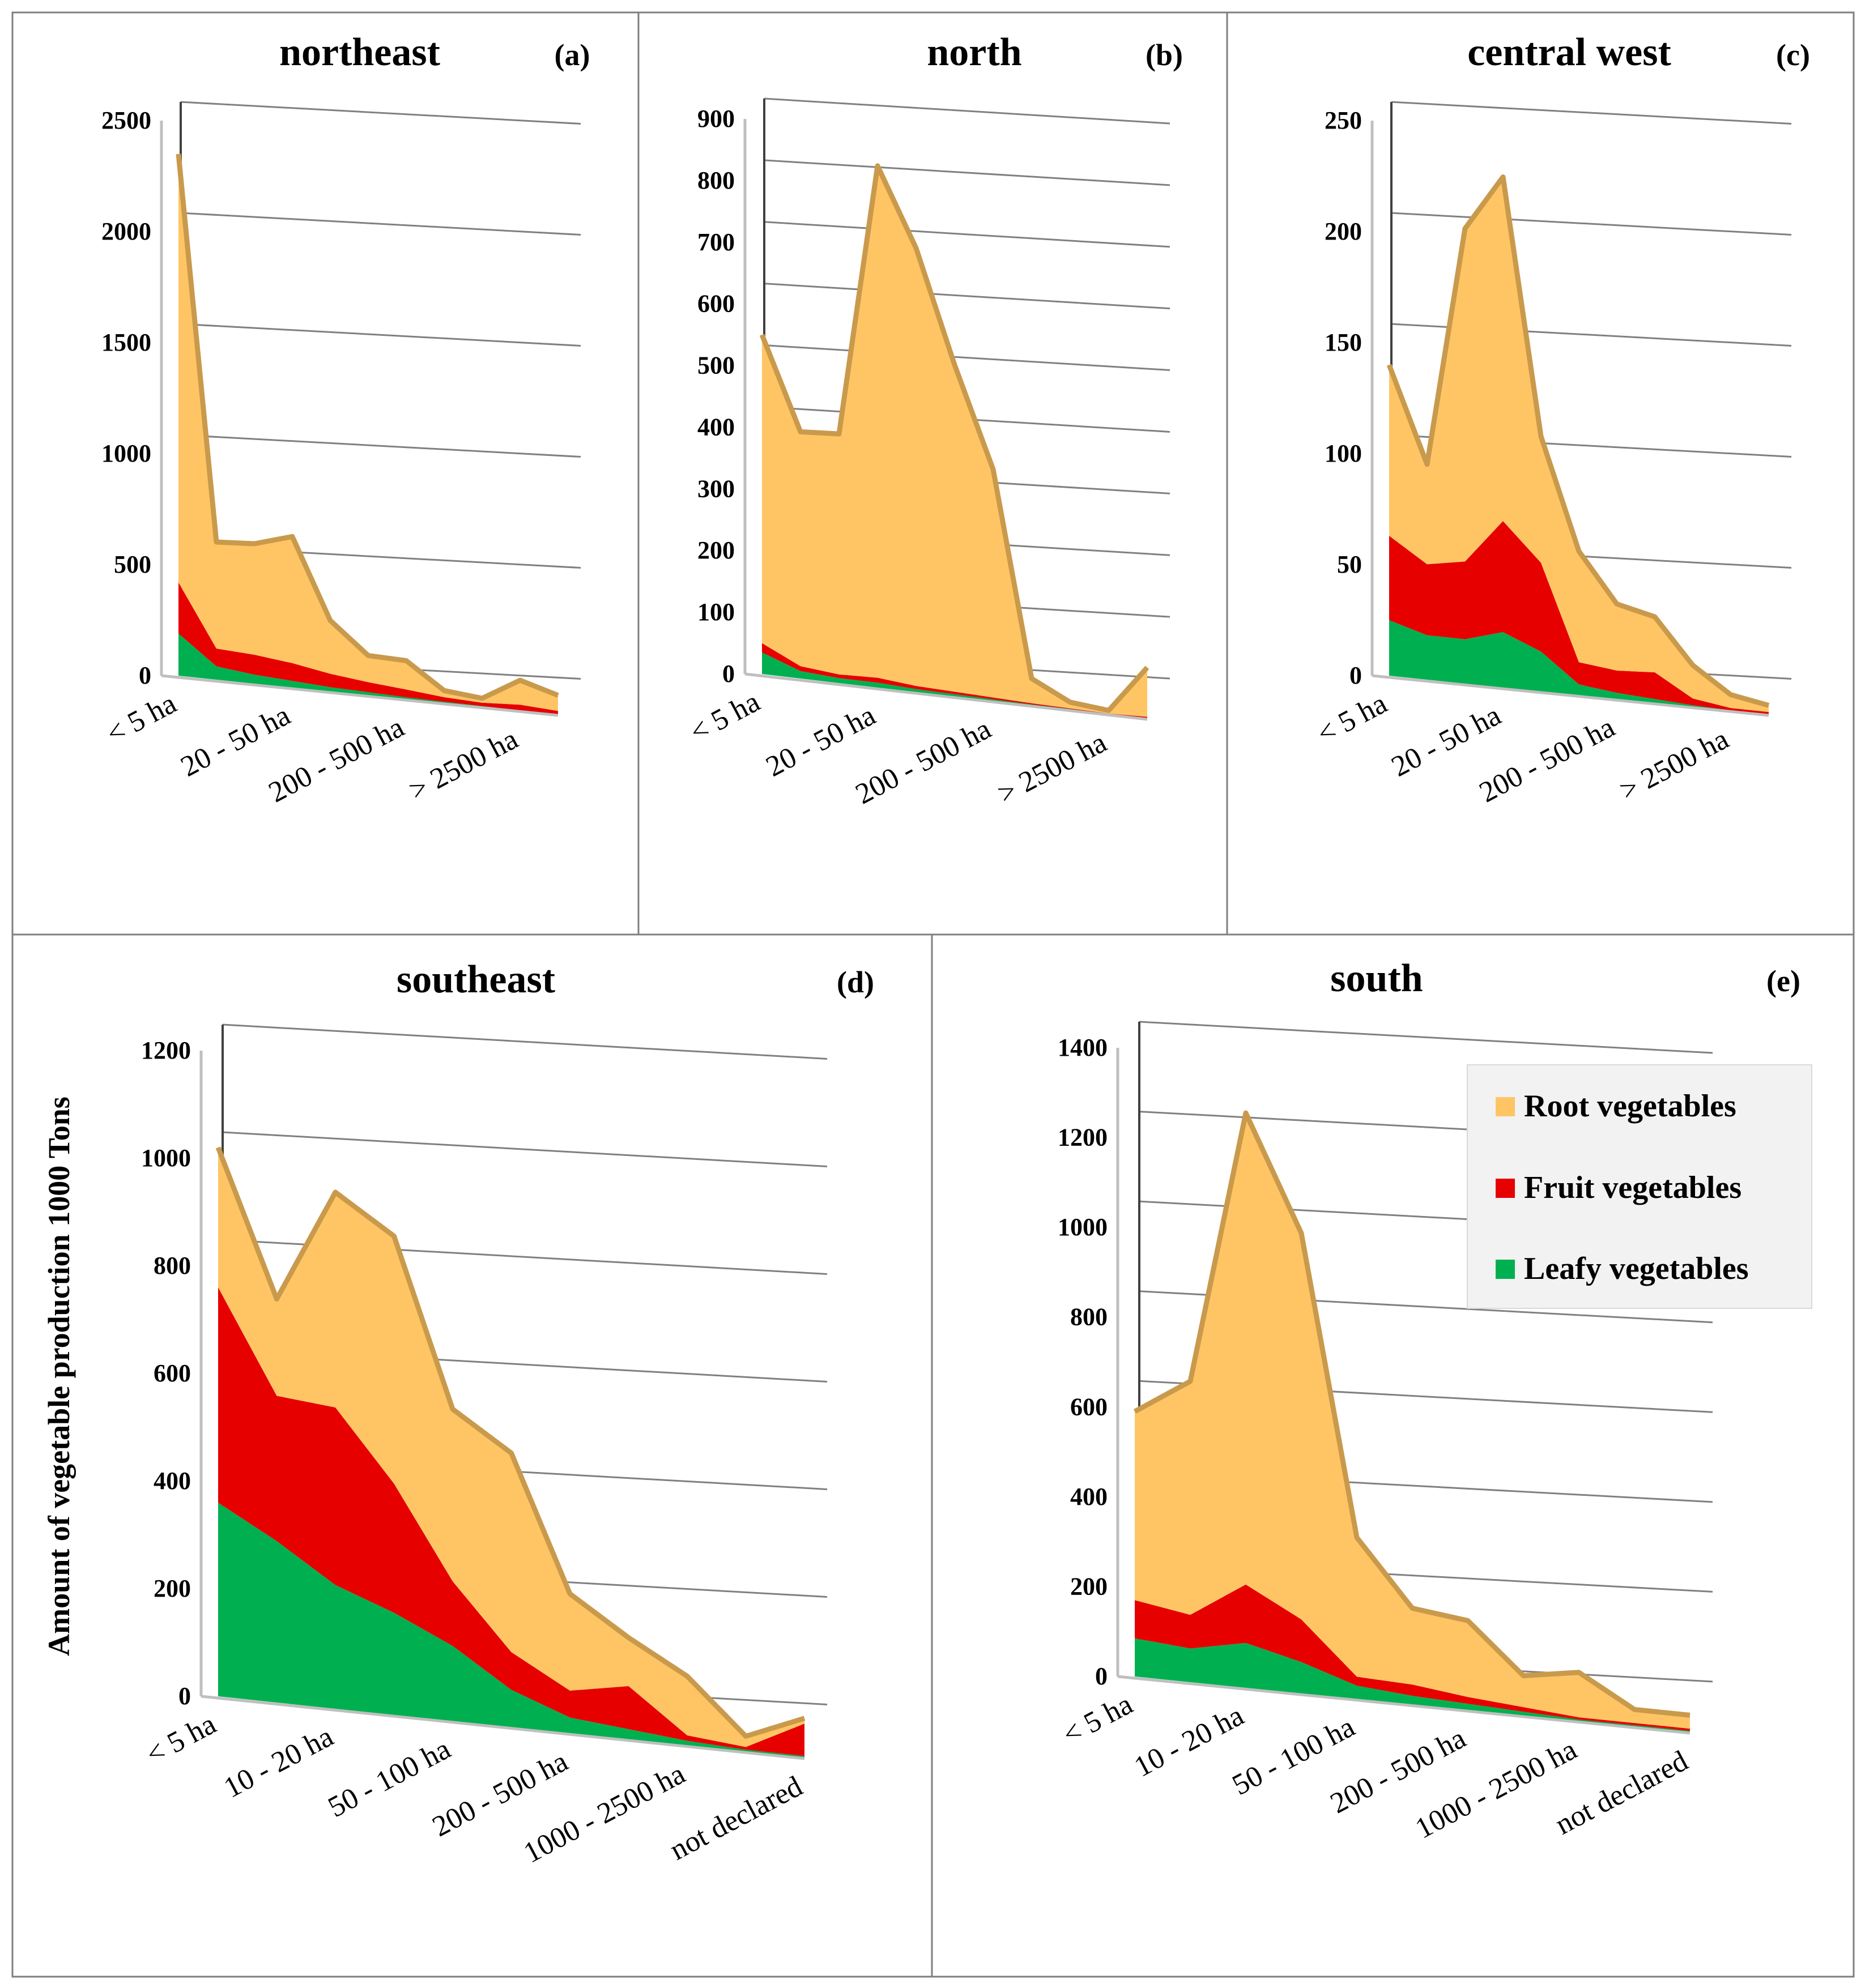 The width and height of the screenshot is (1865, 1988). I want to click on x-tick-label: 10 - 20 ha, so click(279, 1762).